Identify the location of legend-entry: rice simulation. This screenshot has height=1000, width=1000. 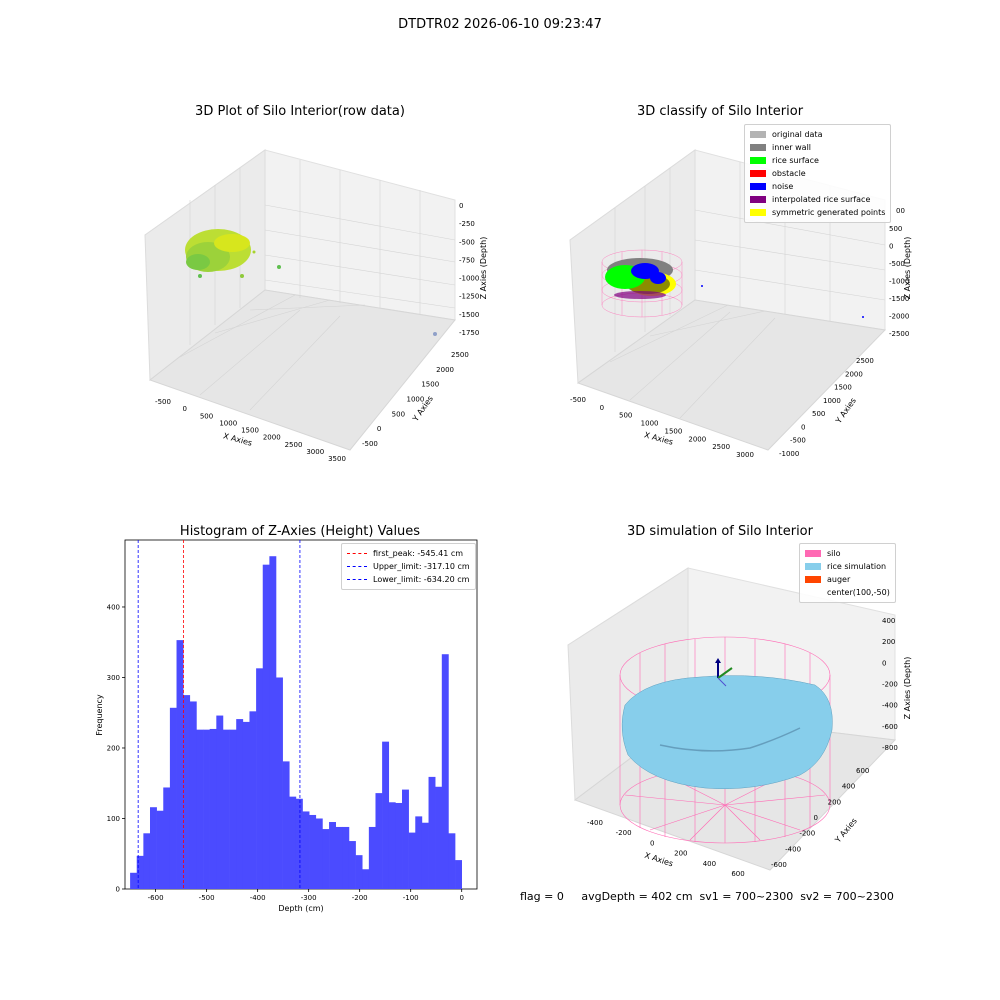
(847, 566).